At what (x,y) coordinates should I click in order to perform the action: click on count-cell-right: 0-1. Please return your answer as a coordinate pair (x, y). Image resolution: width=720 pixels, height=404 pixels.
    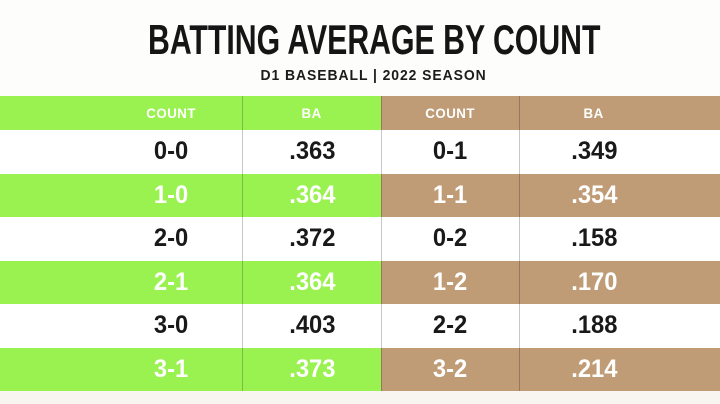
    Looking at the image, I should click on (450, 152).